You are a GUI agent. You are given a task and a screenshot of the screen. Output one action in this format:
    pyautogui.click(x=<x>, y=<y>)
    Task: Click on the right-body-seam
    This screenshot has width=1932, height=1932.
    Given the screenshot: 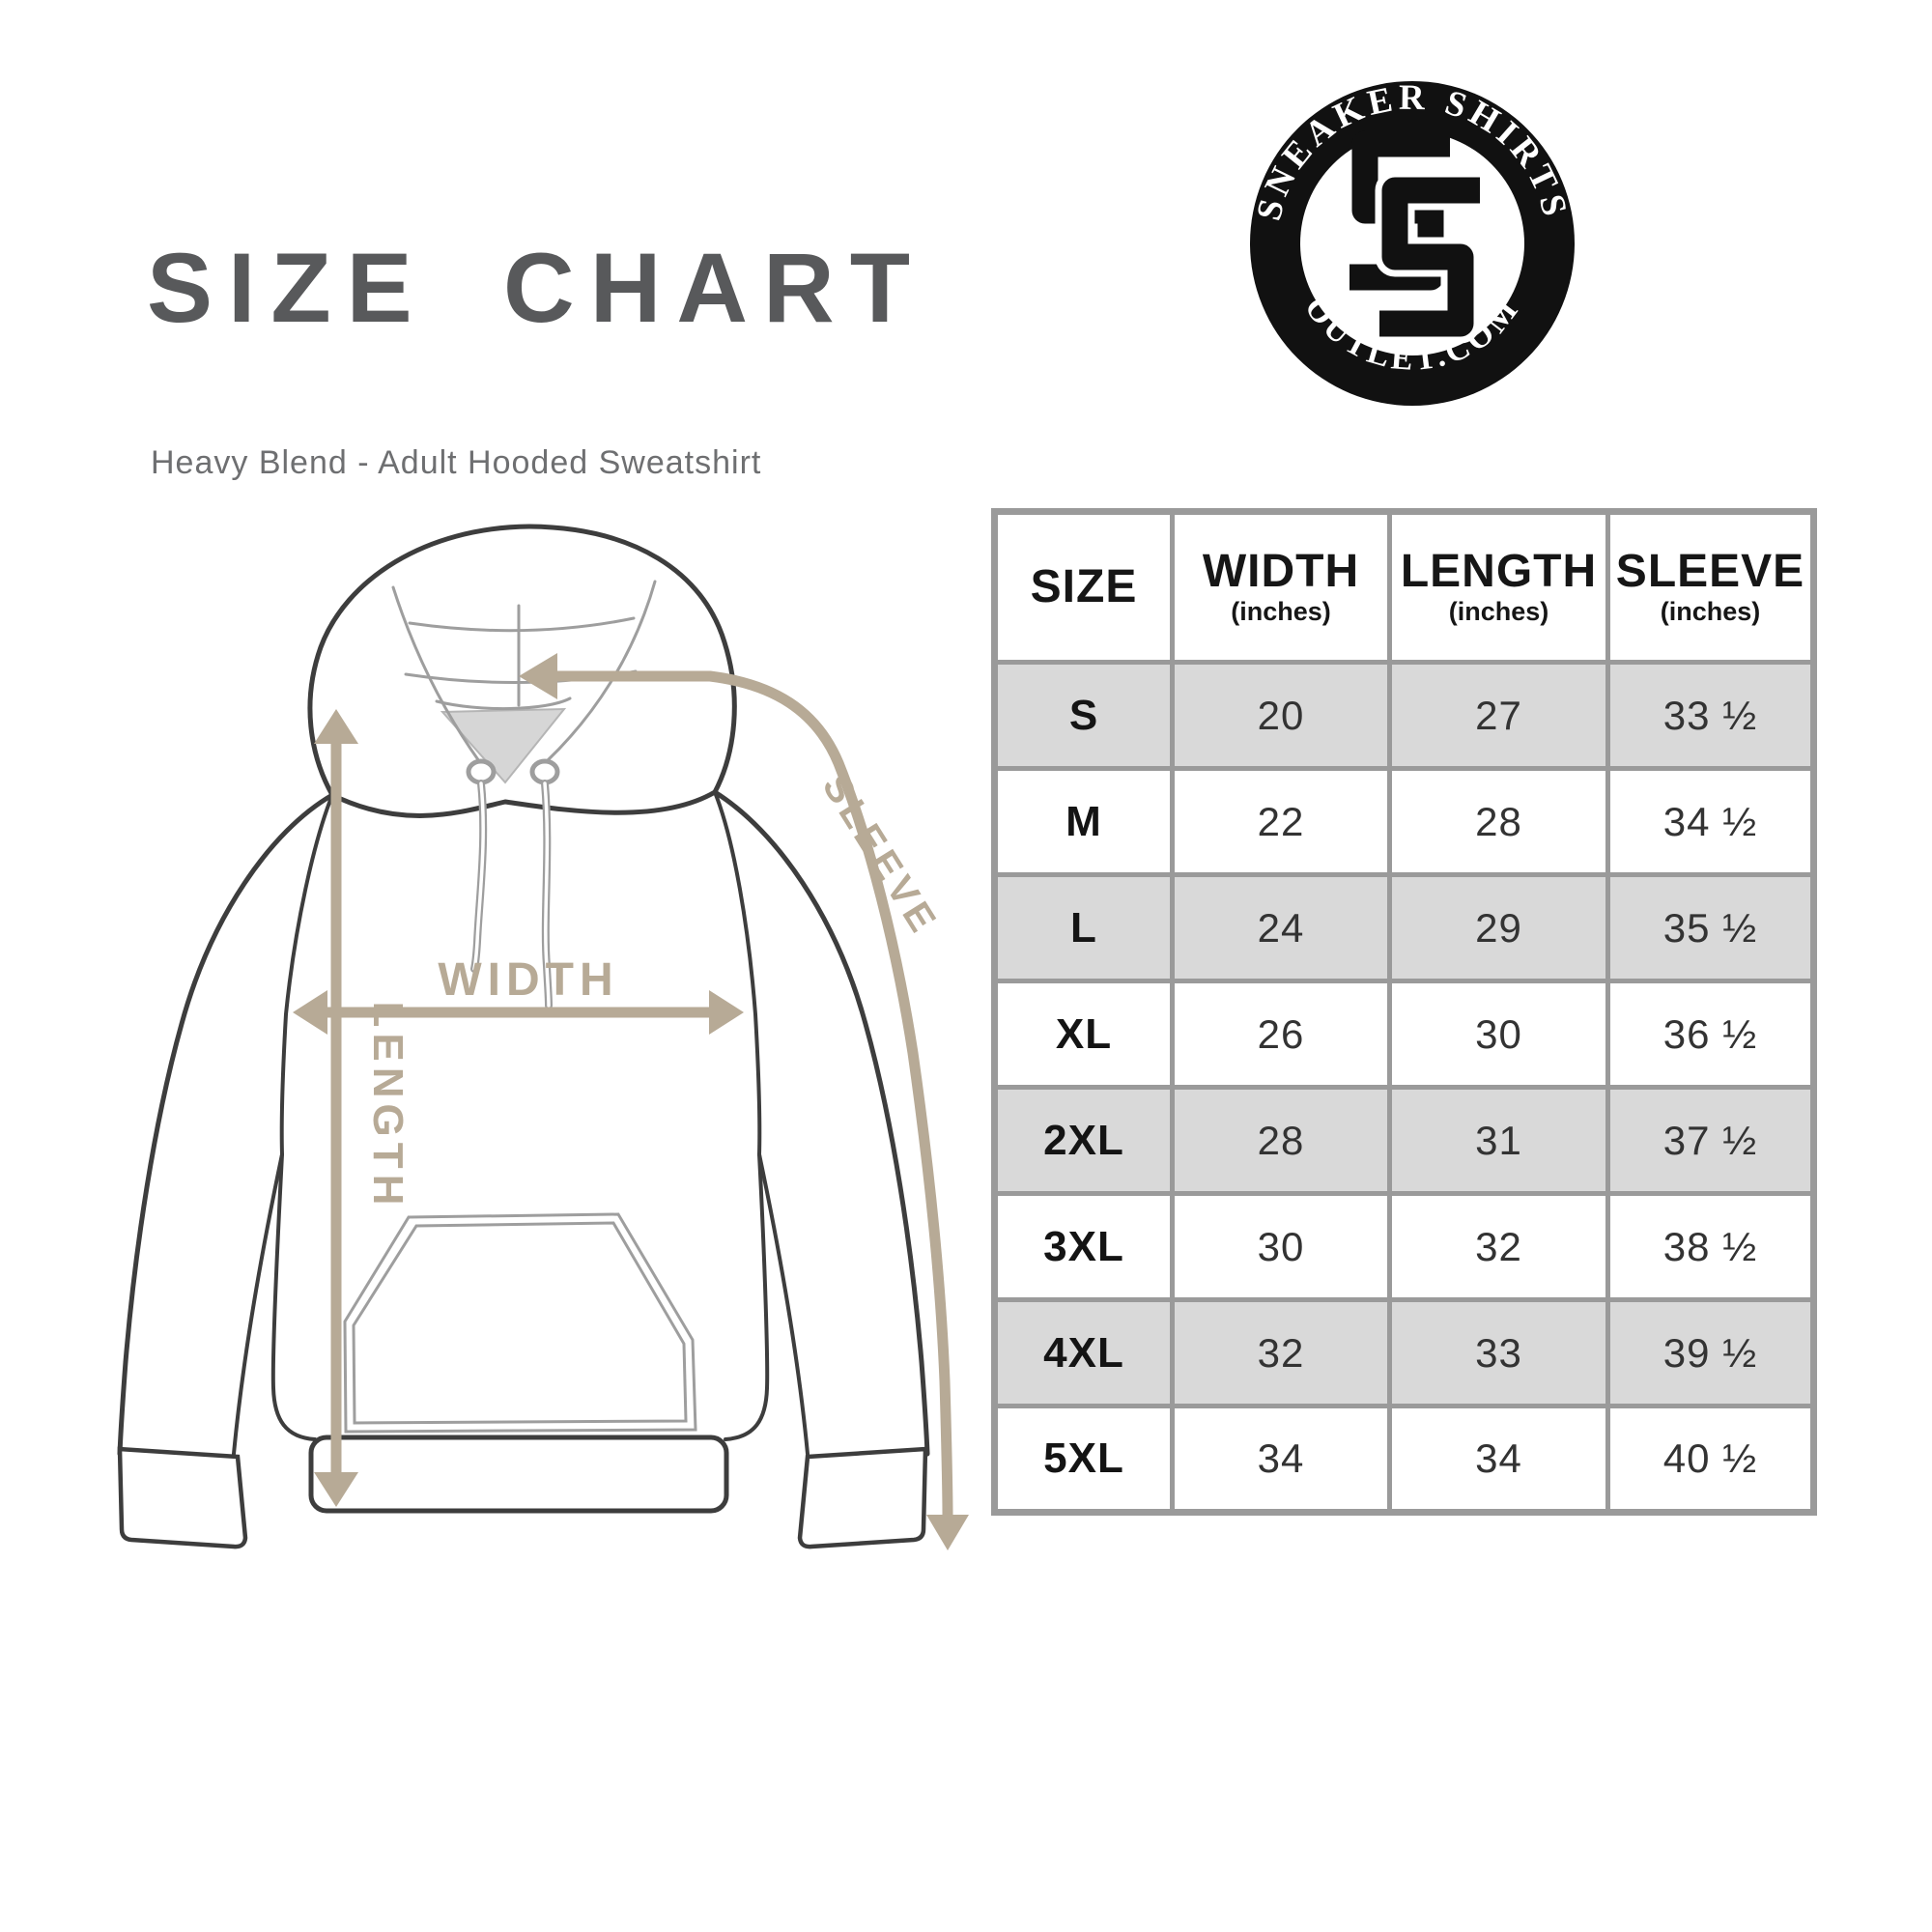 What is the action you would take?
    pyautogui.click(x=741, y=1115)
    